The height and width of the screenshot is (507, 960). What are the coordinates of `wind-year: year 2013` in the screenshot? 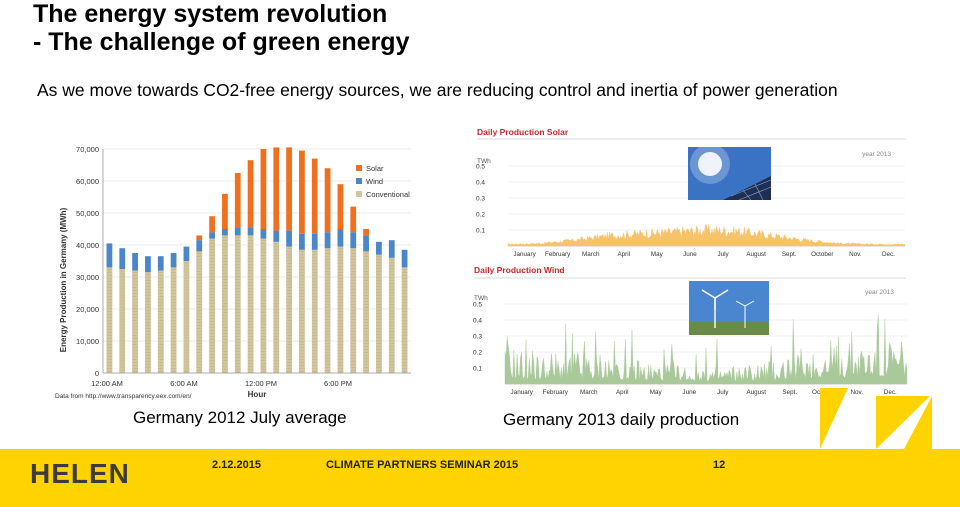 It's located at (879, 292).